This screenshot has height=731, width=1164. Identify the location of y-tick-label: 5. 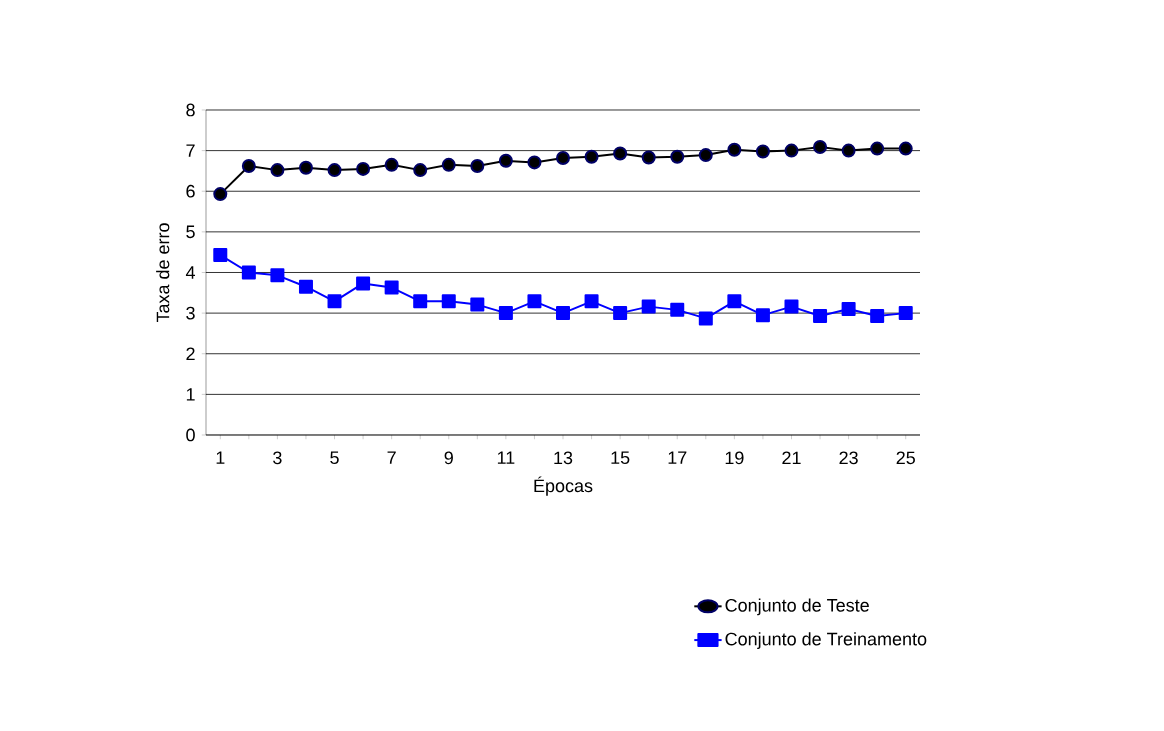
(190, 232).